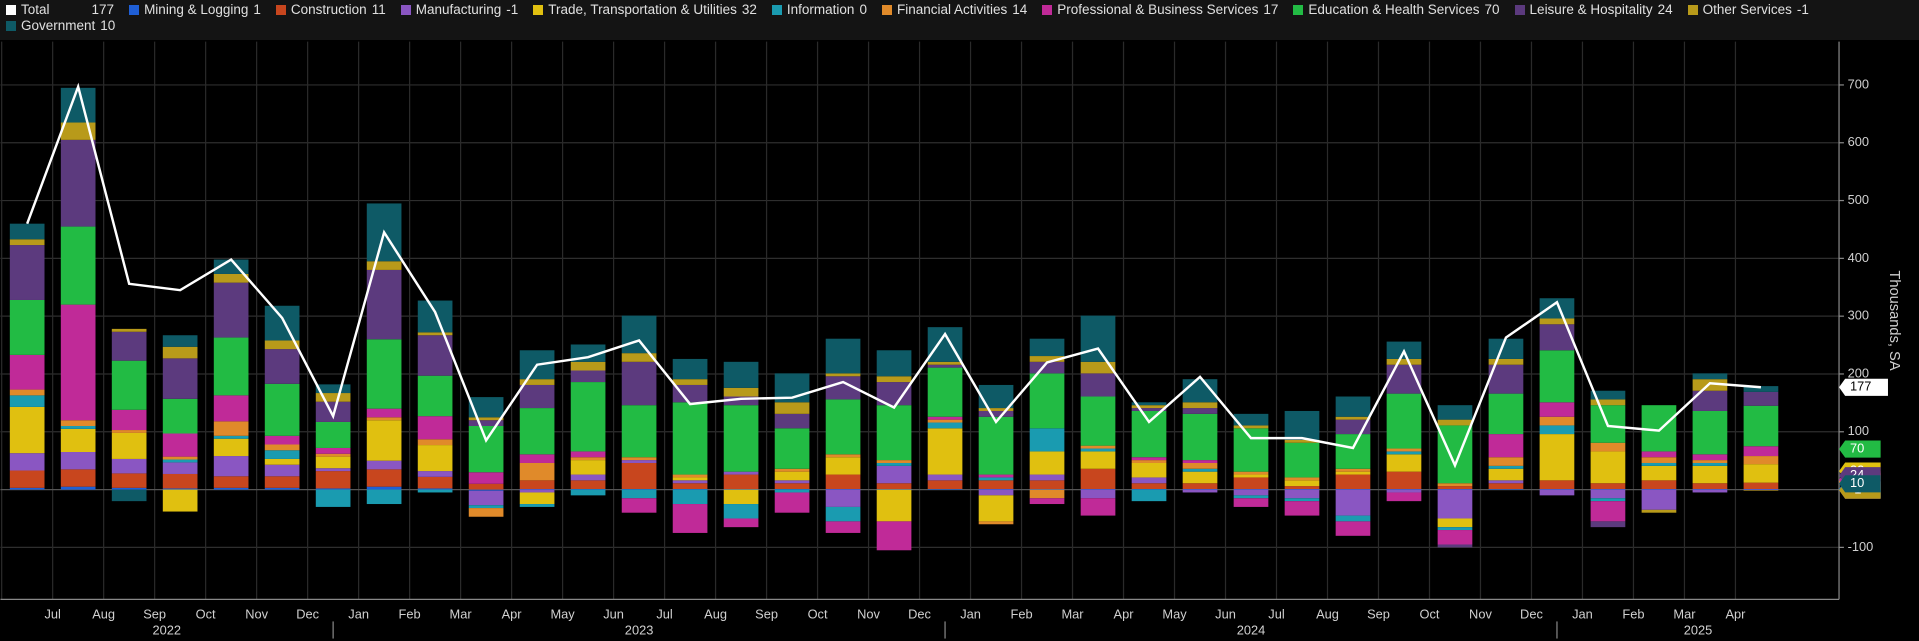 Image resolution: width=1919 pixels, height=641 pixels. I want to click on year-label: 2022, so click(167, 630).